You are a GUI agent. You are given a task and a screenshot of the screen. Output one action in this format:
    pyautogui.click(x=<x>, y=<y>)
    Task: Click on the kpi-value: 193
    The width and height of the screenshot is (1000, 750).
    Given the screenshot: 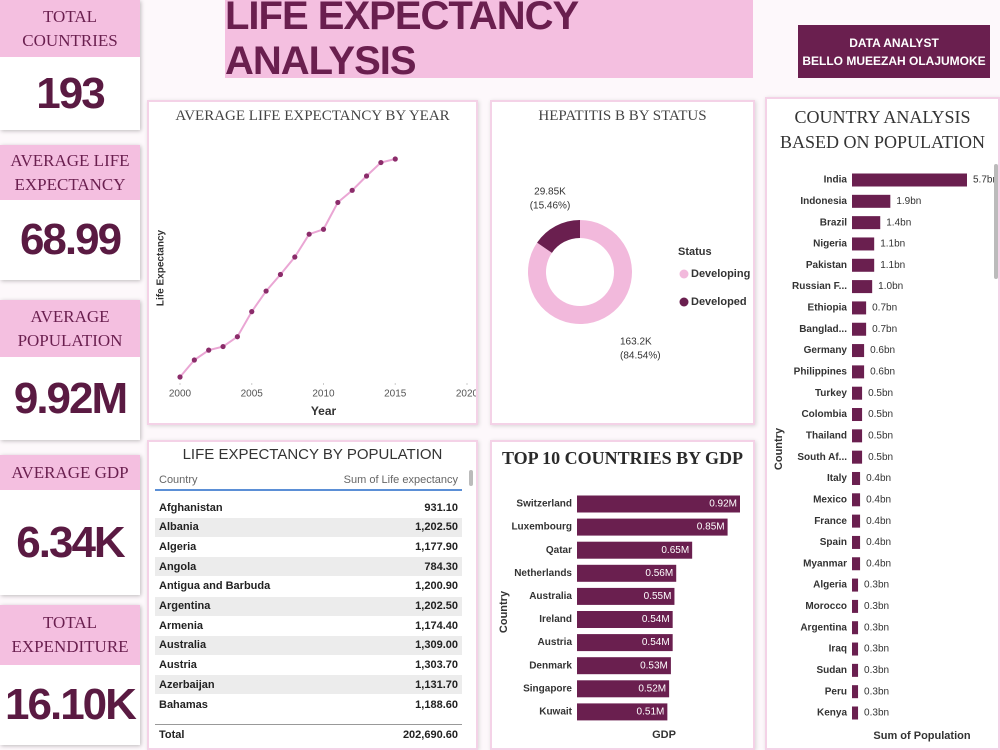 What is the action you would take?
    pyautogui.click(x=70, y=93)
    